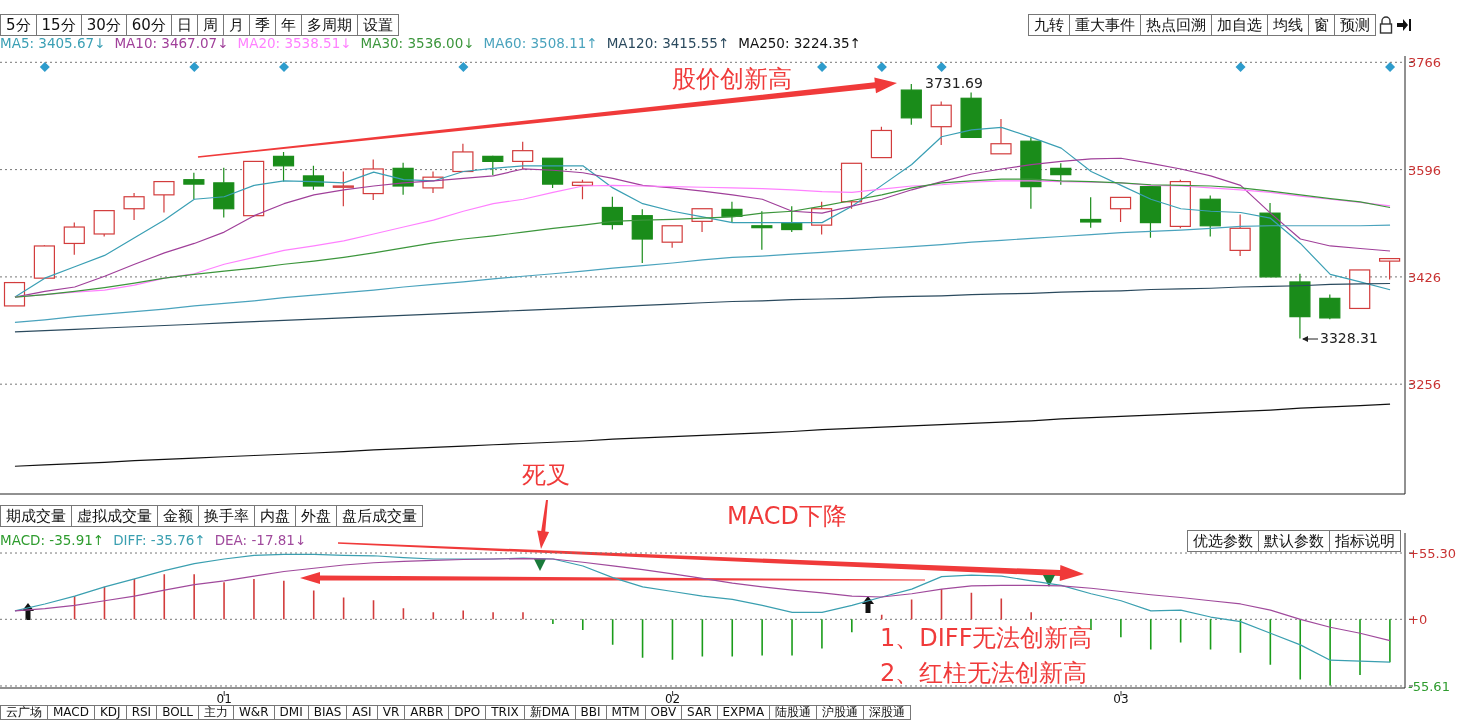 The image size is (1461, 720). What do you see at coordinates (1321, 25) in the screenshot?
I see `text: 窗` at bounding box center [1321, 25].